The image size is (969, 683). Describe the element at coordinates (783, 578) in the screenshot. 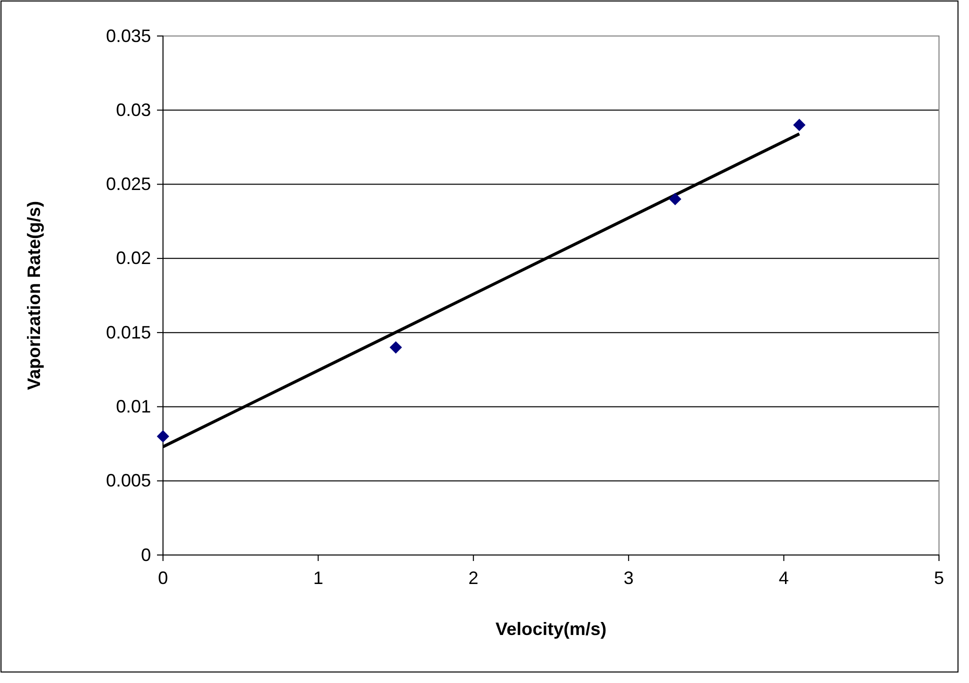

I see `x-tick-label: 4` at that location.